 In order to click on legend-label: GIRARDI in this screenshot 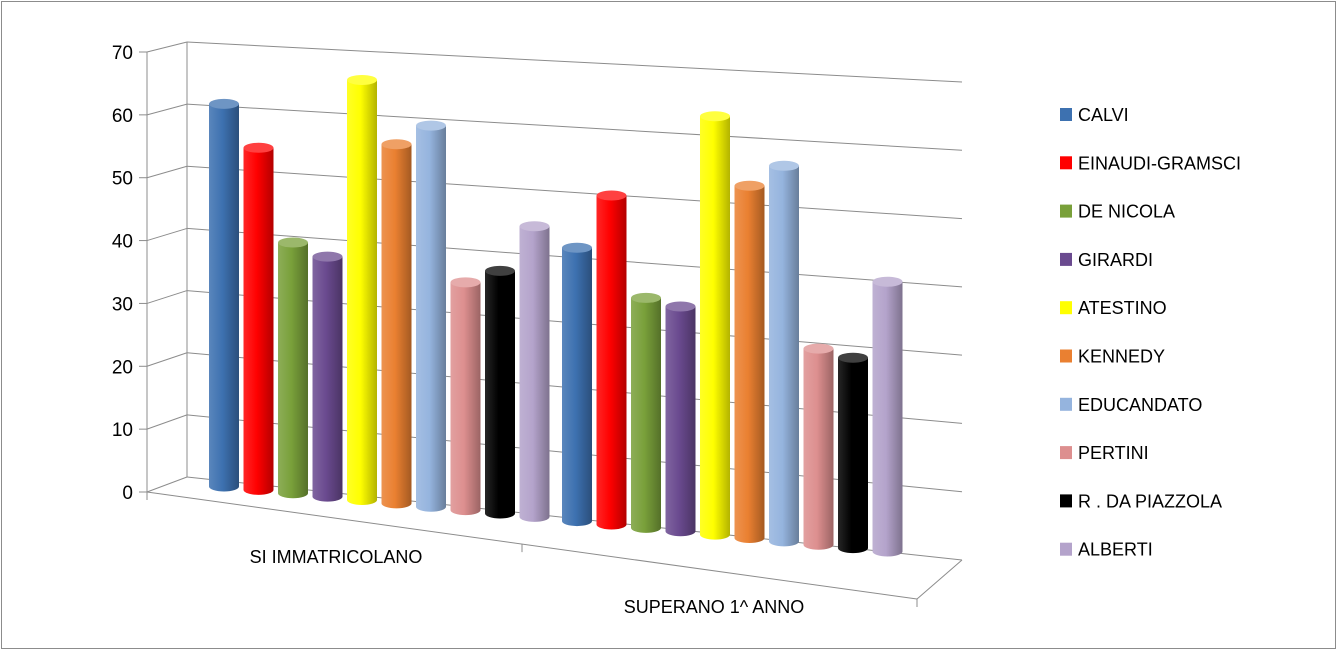, I will do `click(1115, 260)`.